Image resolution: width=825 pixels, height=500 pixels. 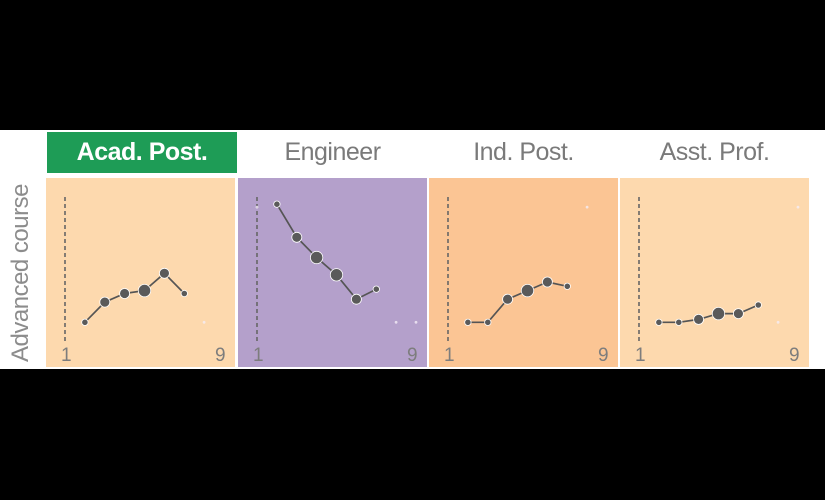 I want to click on x-tick-label-min-ind-post: 1, so click(x=449, y=355).